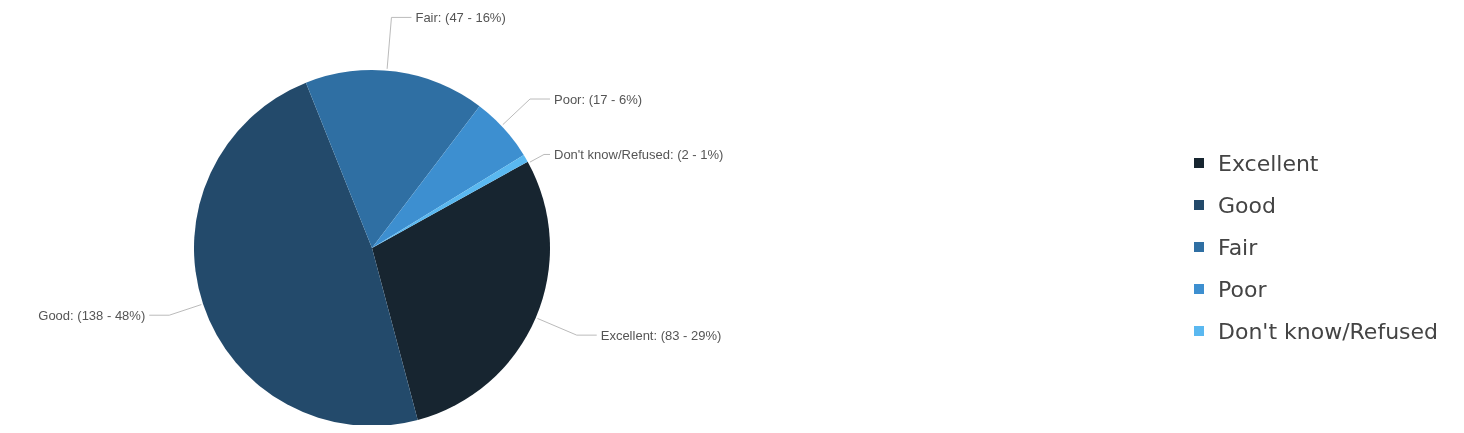  What do you see at coordinates (598, 99) in the screenshot?
I see `data-label: Poor: (17 - 6%)` at bounding box center [598, 99].